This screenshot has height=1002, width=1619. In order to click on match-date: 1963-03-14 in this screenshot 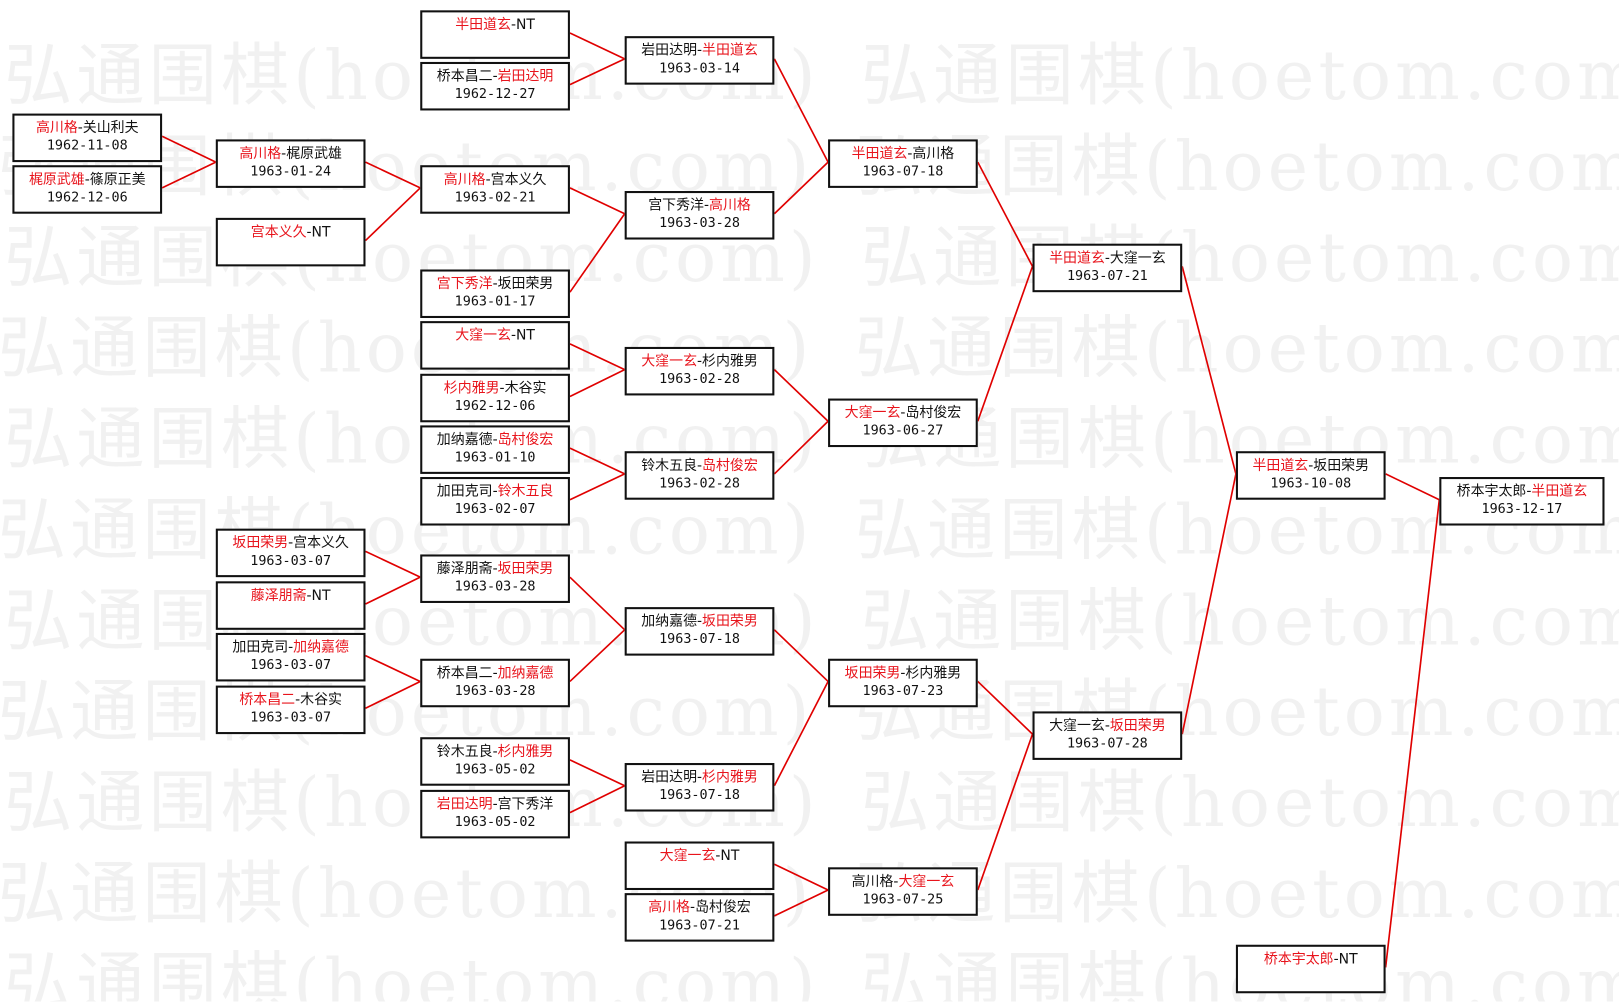, I will do `click(699, 68)`.